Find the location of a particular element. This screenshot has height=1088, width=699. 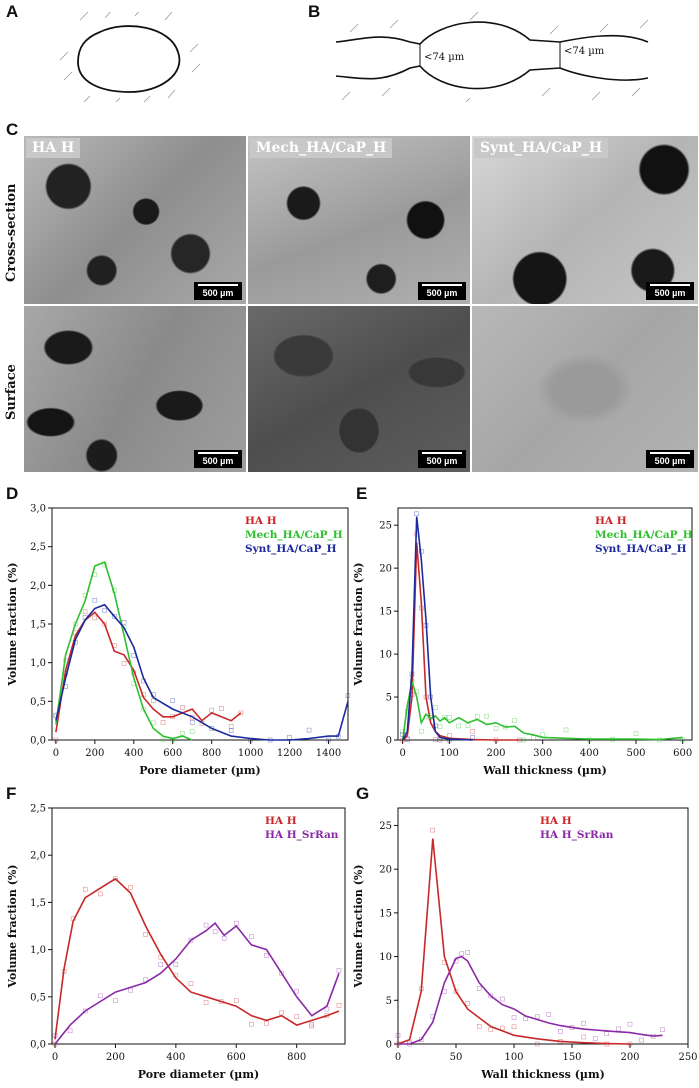

panel-label-c: C is located at coordinates (12, 129).